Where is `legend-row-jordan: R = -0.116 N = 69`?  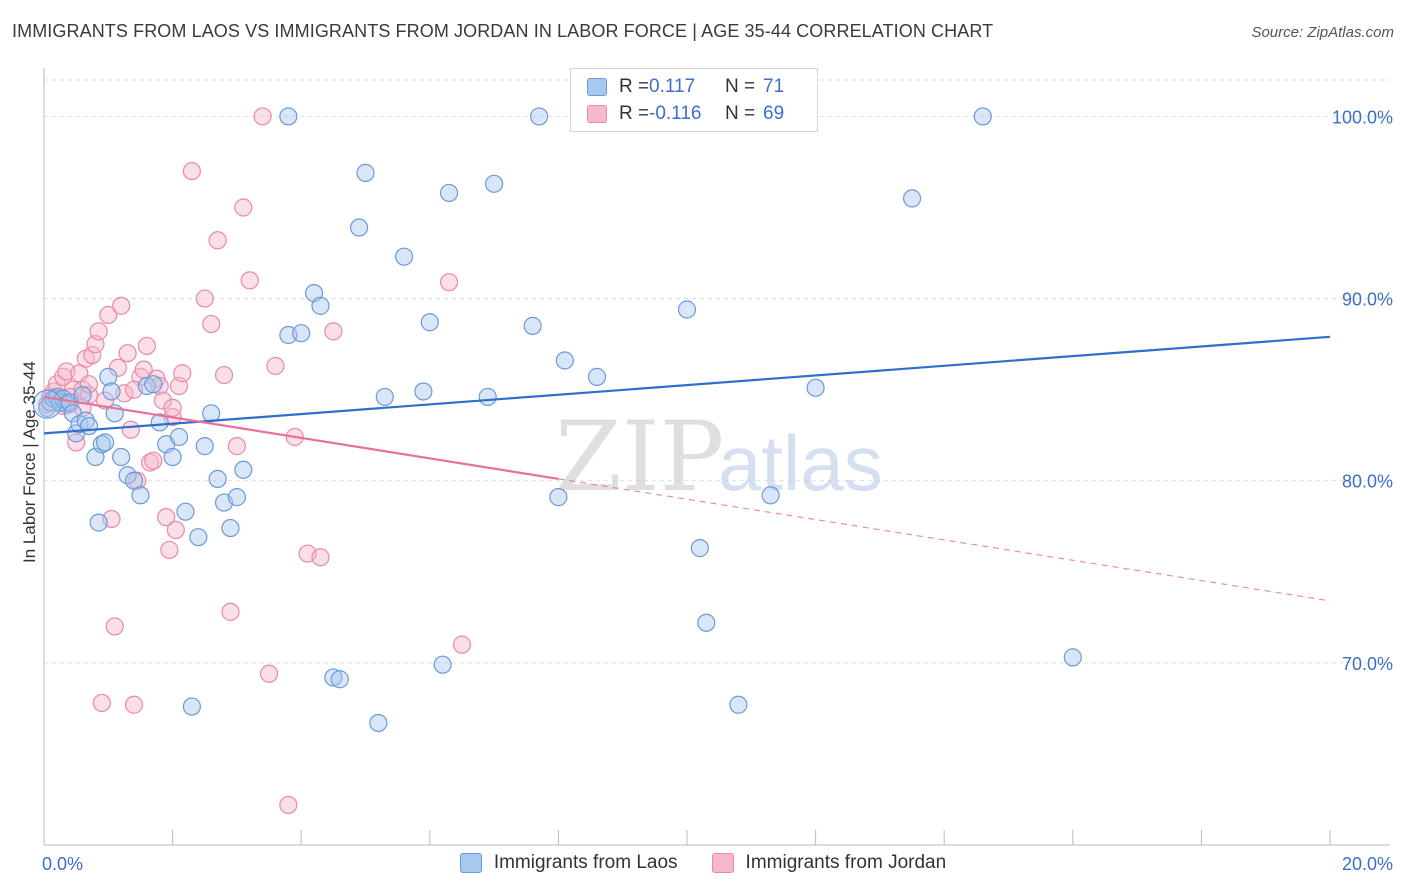
legend-row-jordan: R = -0.116 N = 69 is located at coordinates (685, 114).